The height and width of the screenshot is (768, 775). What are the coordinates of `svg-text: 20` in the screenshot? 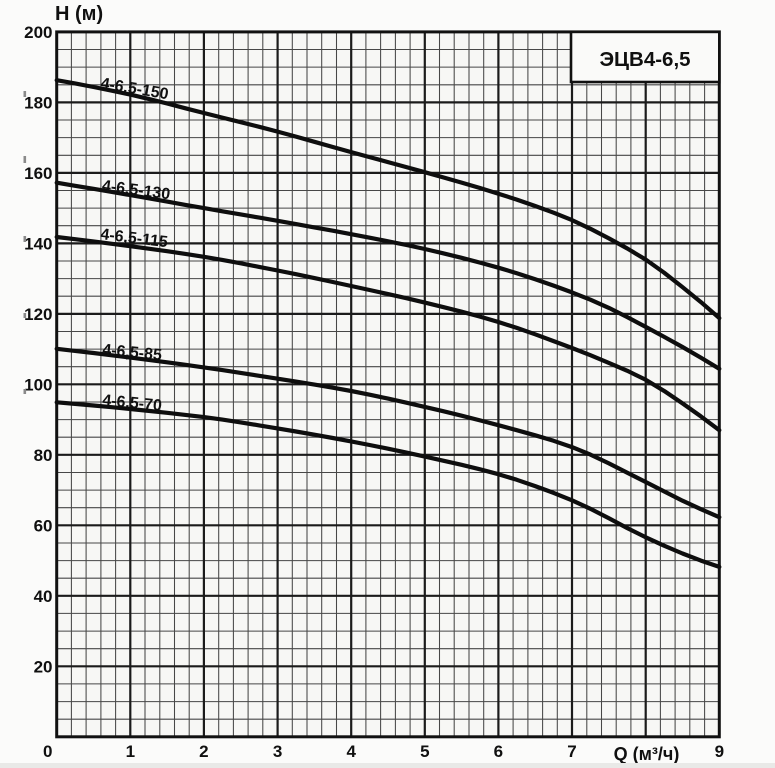 It's located at (43, 666).